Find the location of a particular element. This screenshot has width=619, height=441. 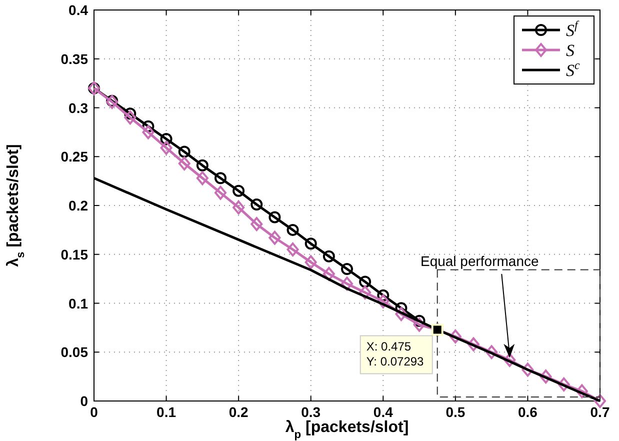

legend-label: S is located at coordinates (570, 50).